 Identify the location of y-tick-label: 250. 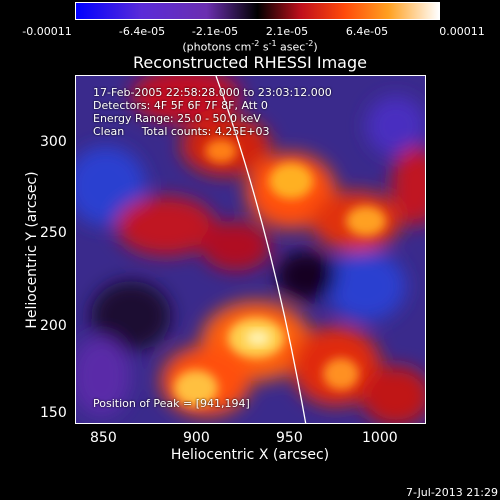
(53, 233).